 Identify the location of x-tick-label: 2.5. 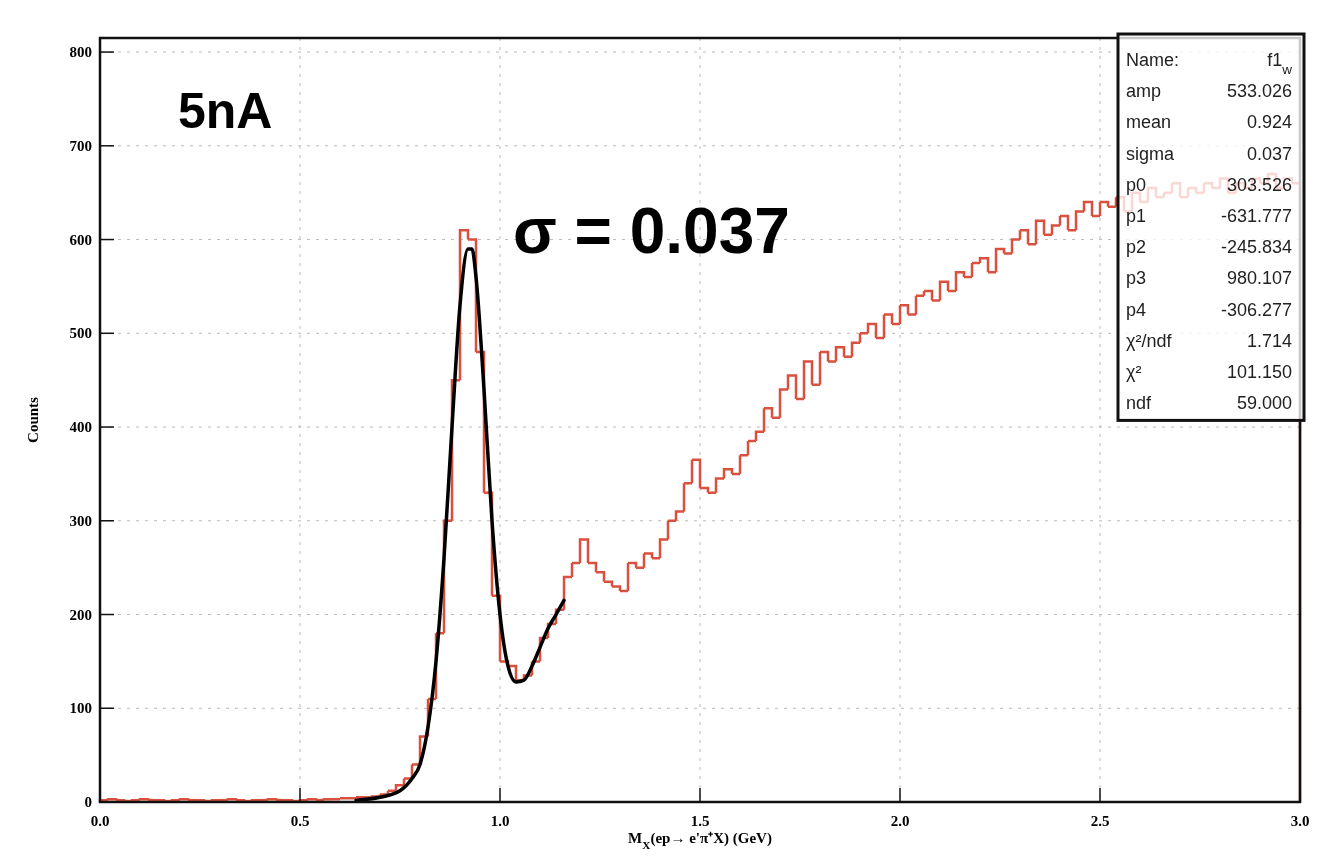
(1100, 821).